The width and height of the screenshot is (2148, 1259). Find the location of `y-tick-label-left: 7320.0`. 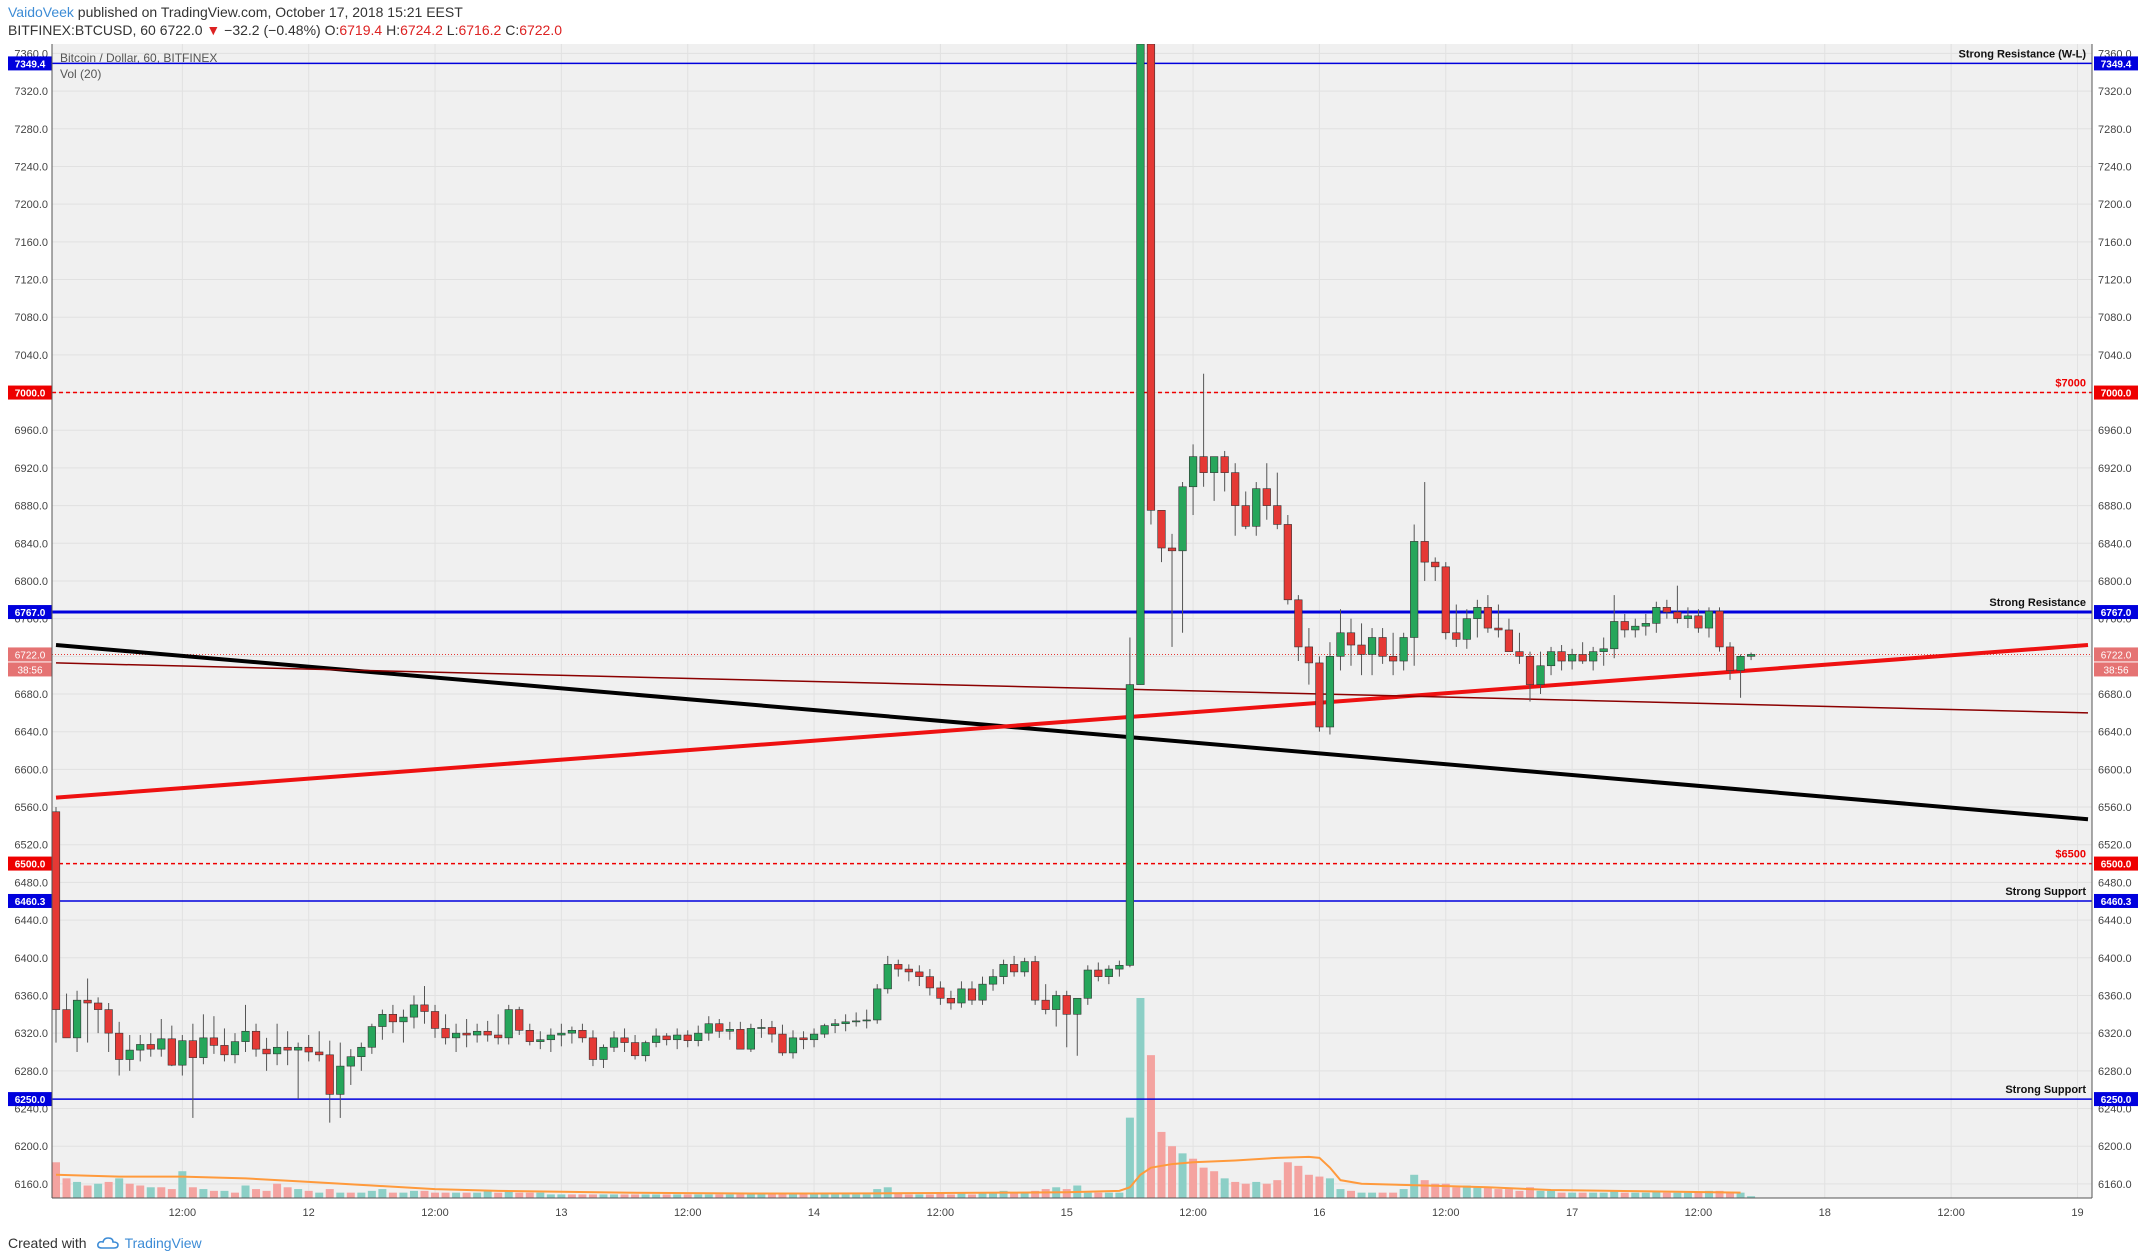

y-tick-label-left: 7320.0 is located at coordinates (31, 92).